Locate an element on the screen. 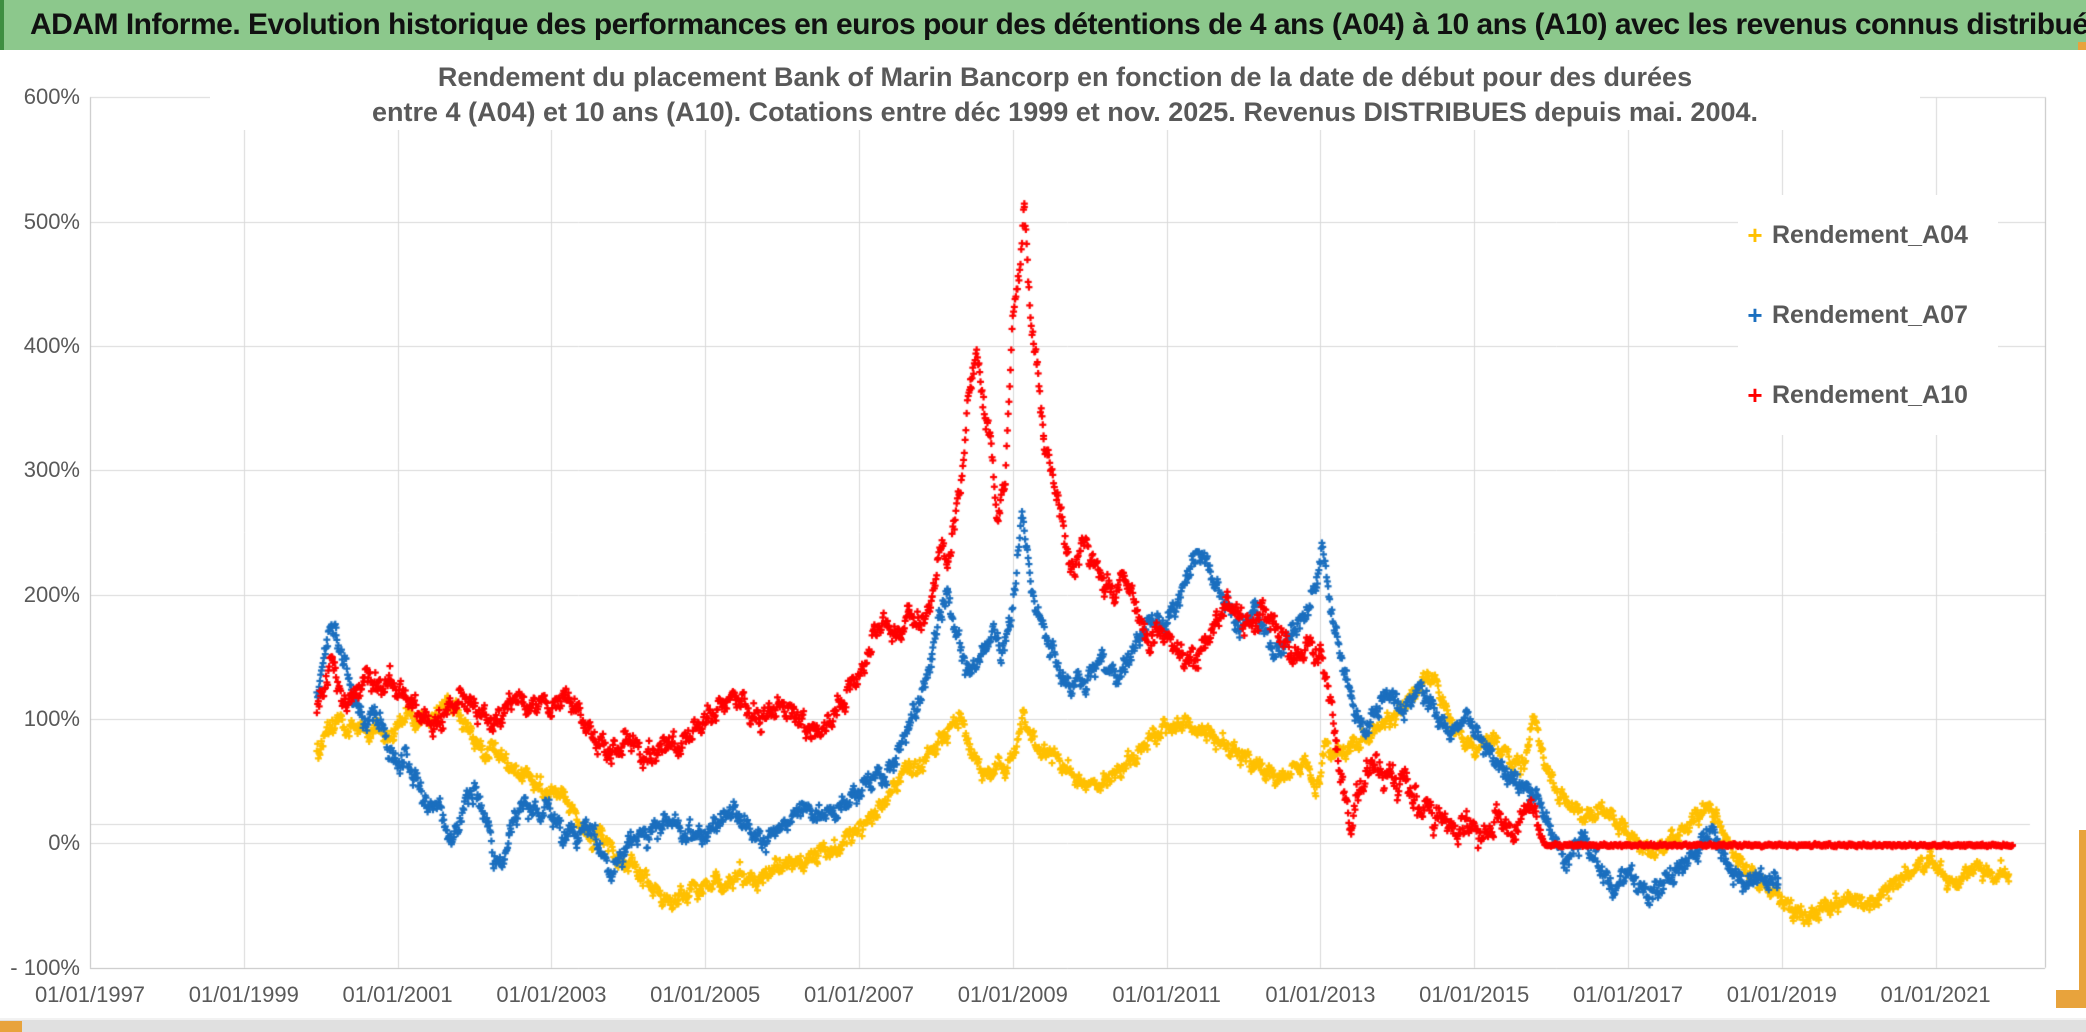 This screenshot has width=2086, height=1032. x-axis-tick-label: 01/01/2019 is located at coordinates (1781, 994).